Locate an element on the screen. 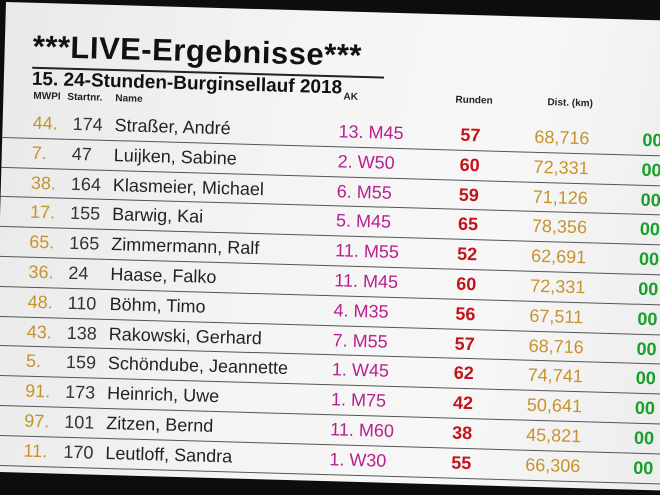 The width and height of the screenshot is (660, 495). overall-place: 17. is located at coordinates (42, 212).